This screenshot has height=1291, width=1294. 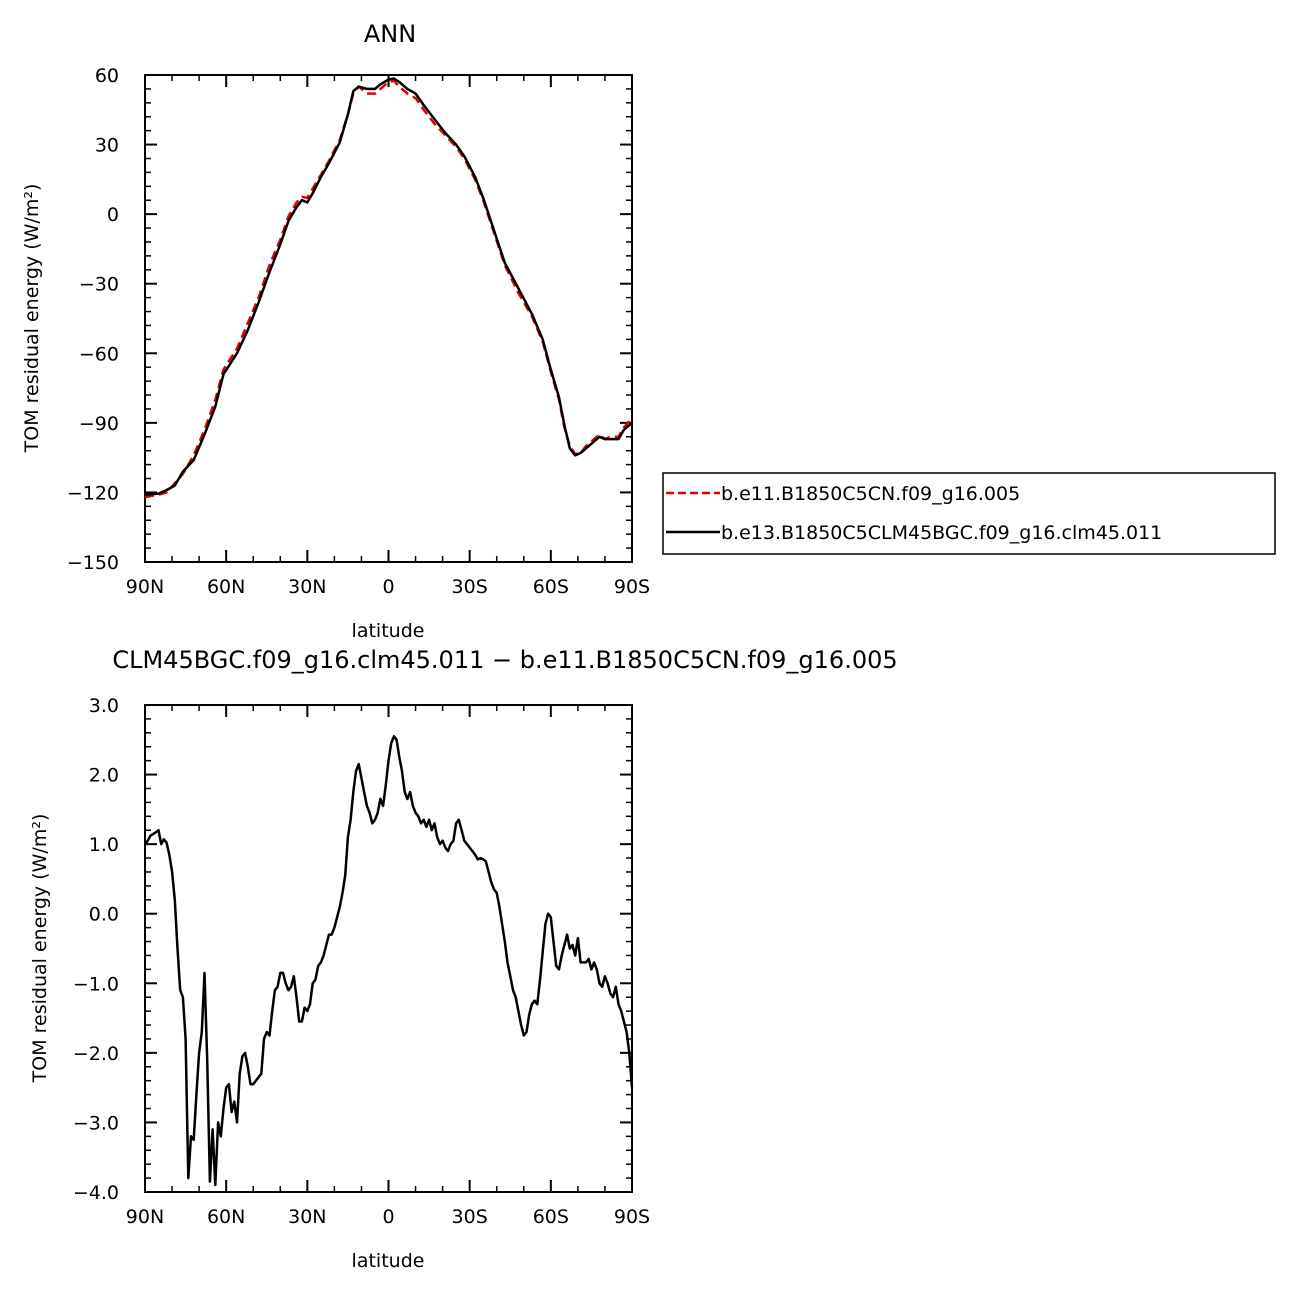 What do you see at coordinates (104, 706) in the screenshot?
I see `y-tick-label: 3.0` at bounding box center [104, 706].